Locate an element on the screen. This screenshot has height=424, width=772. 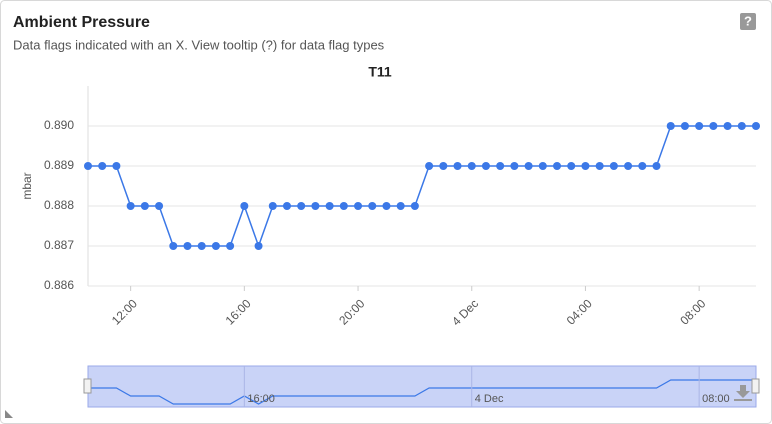
y-tick-label: 0.886 is located at coordinates (59, 285).